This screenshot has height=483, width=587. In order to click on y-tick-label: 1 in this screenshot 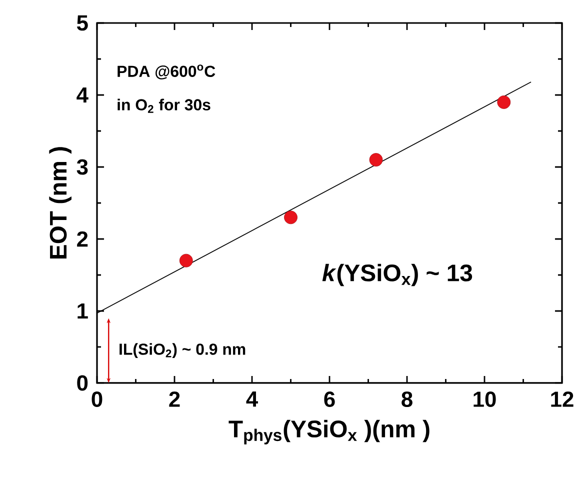, I will do `click(83, 311)`.